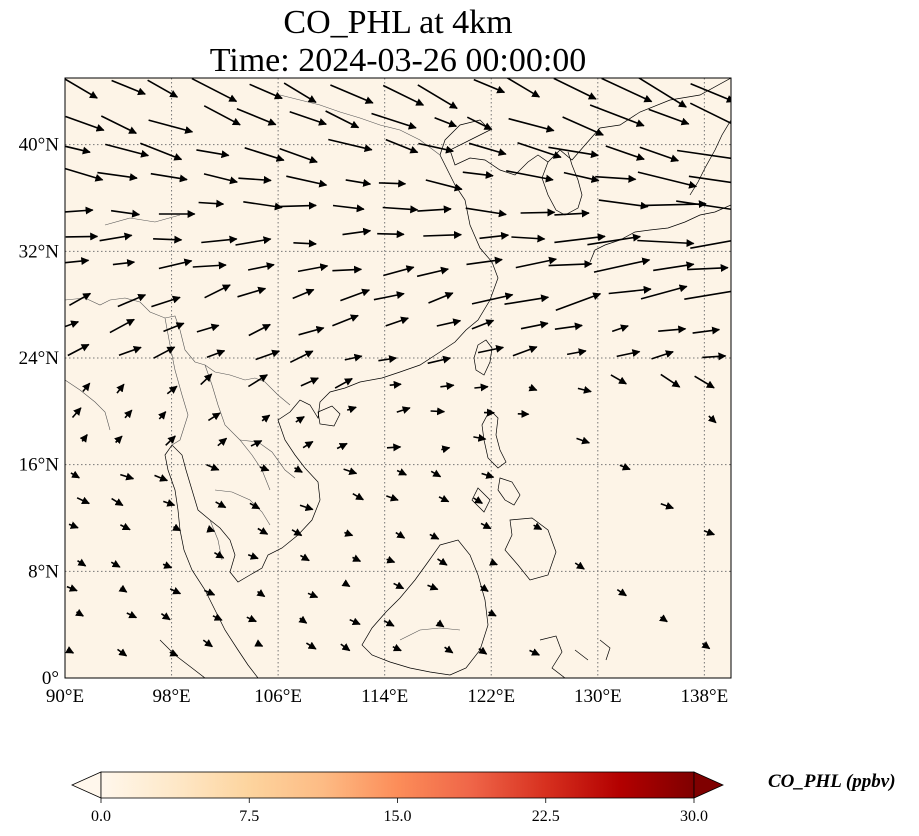 Image resolution: width=919 pixels, height=836 pixels. What do you see at coordinates (399, 811) in the screenshot?
I see `colorbar-ticks: 0.0 7.5 15.0 22.5 30.0` at bounding box center [399, 811].